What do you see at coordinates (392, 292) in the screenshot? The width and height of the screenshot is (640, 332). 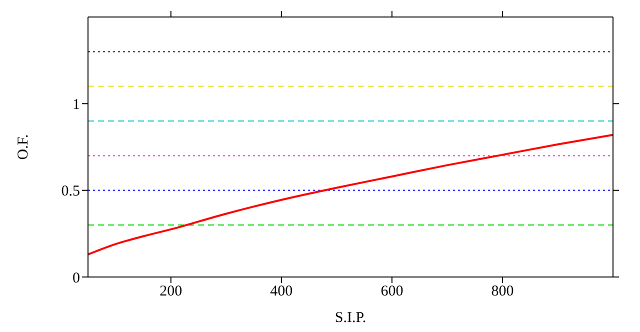 I see `x-tick-label: 600` at bounding box center [392, 292].